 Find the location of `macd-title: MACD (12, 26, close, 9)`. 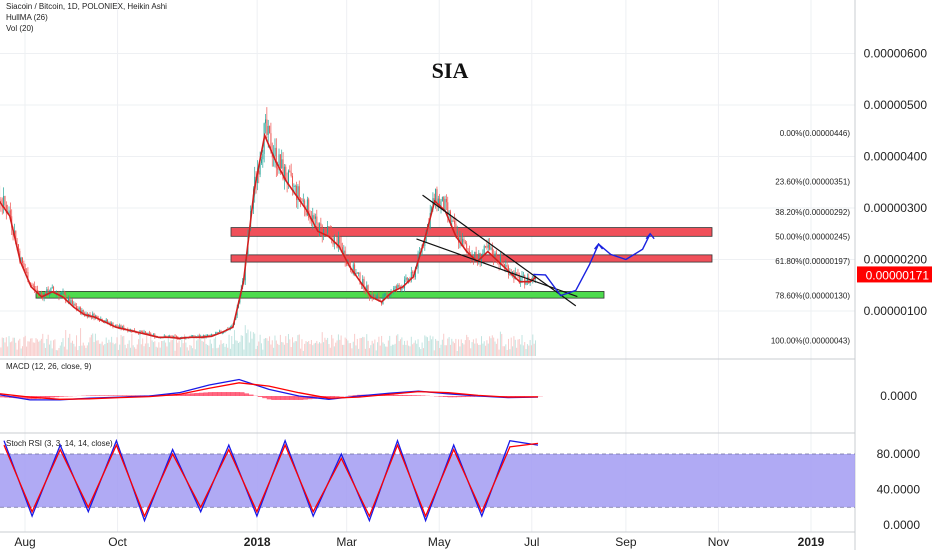

macd-title: MACD (12, 26, close, 9) is located at coordinates (49, 366).